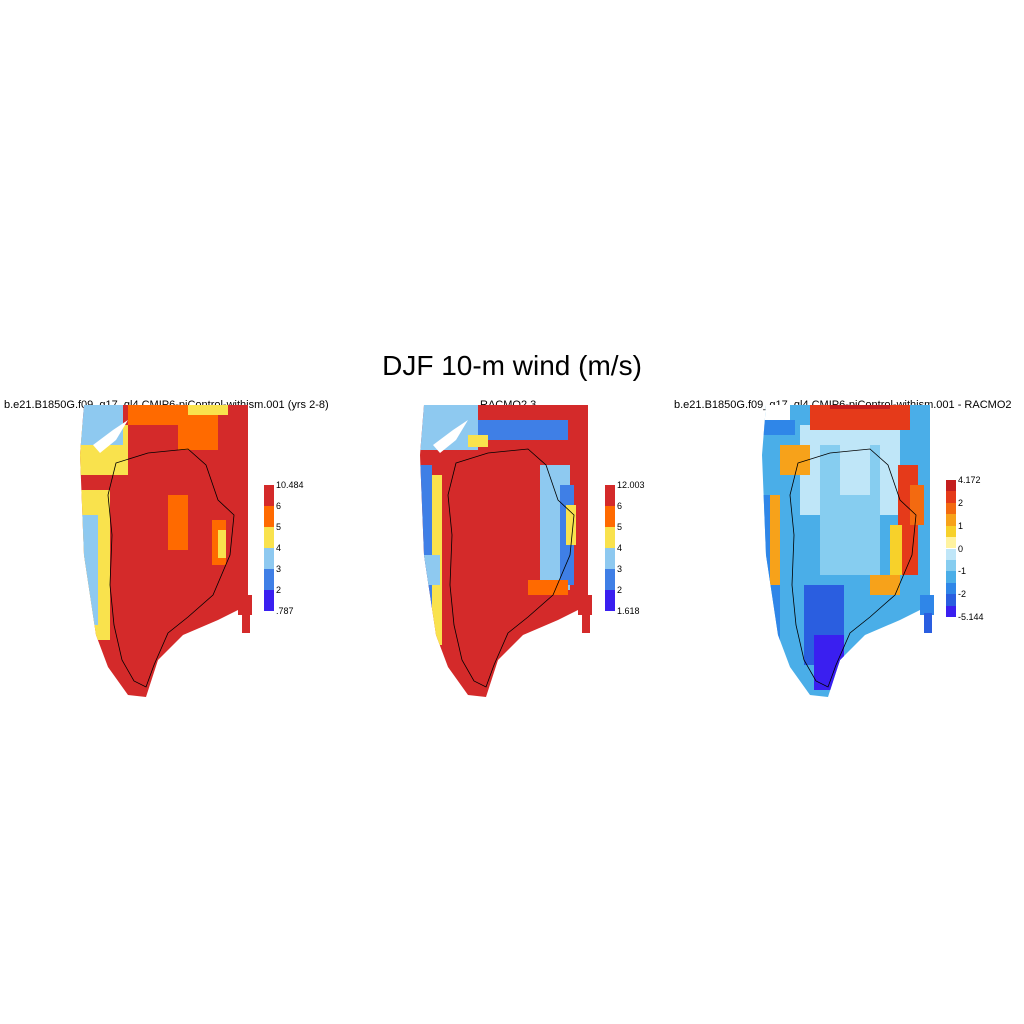 The image size is (1024, 1024). I want to click on figure-title: DJF 10-m wind (m/s), so click(512, 365).